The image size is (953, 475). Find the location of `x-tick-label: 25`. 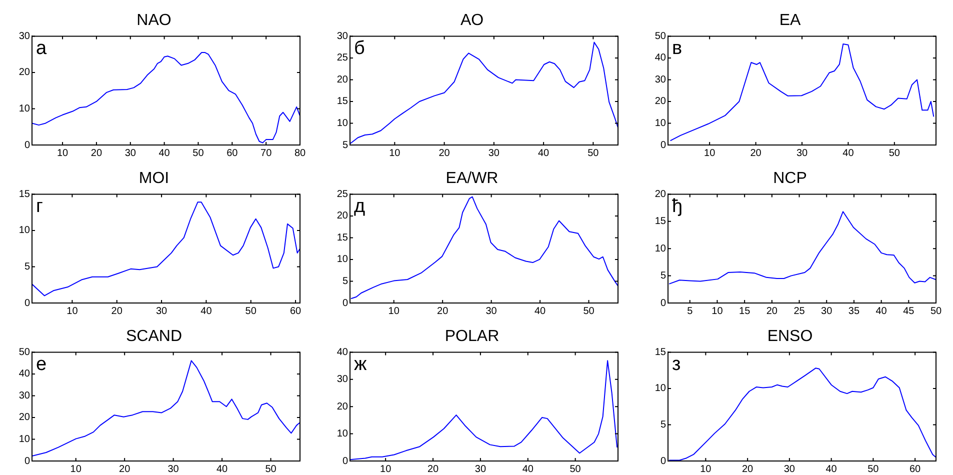

x-tick-label: 25 is located at coordinates (800, 311).